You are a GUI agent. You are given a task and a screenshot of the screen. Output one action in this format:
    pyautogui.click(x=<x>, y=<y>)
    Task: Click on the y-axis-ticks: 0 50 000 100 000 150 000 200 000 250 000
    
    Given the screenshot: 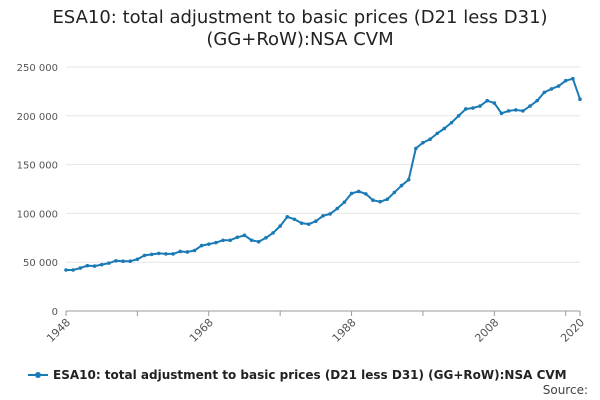 What is the action you would take?
    pyautogui.click(x=37, y=190)
    